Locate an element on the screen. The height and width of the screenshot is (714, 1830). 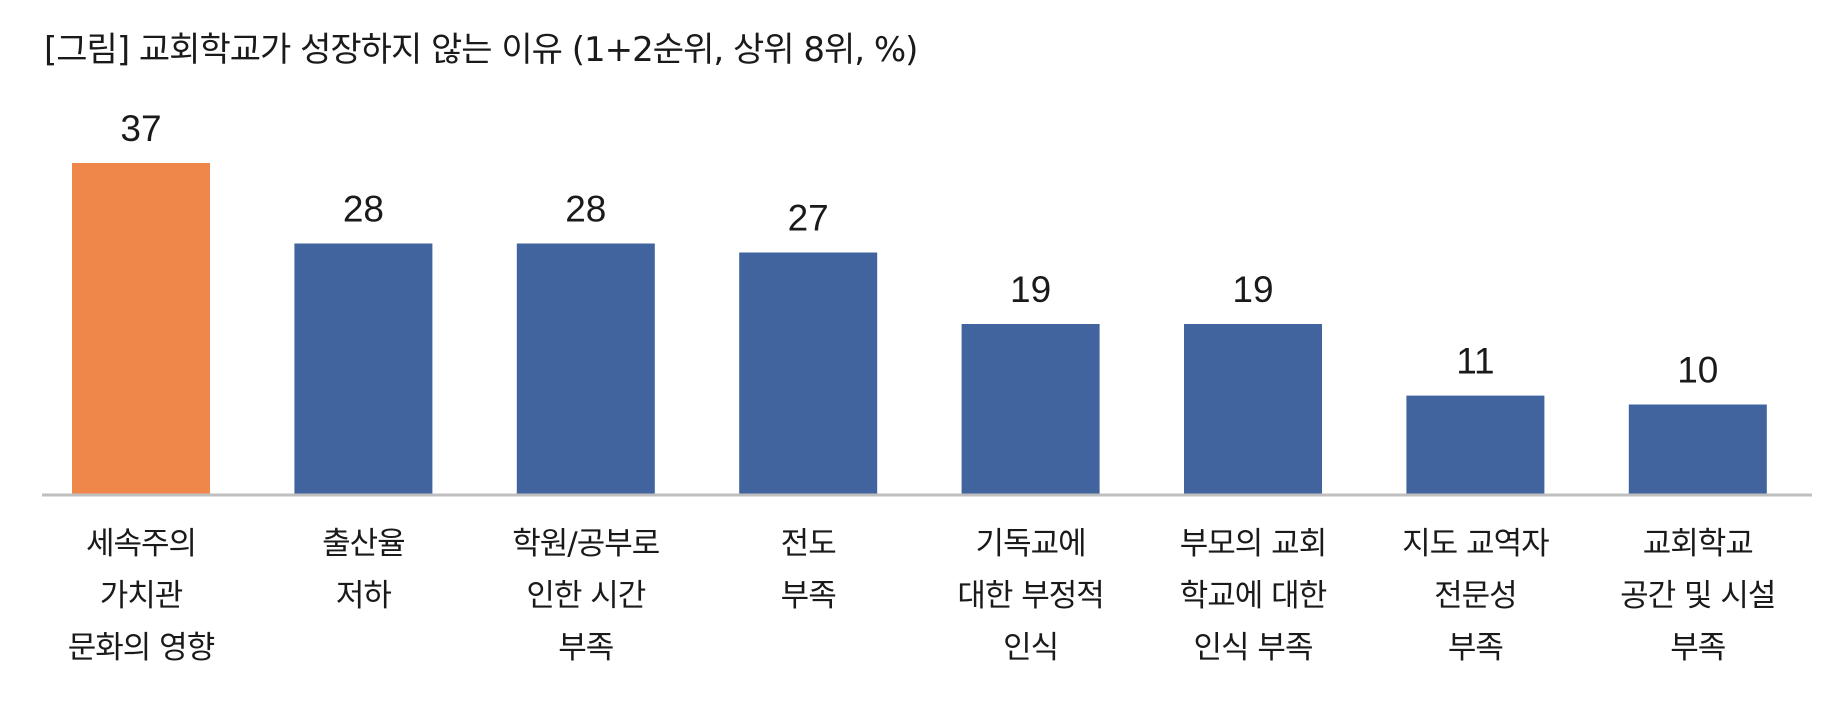
category-label-5: 기독교에 대한 부정적 인식 is located at coordinates (1030, 596).